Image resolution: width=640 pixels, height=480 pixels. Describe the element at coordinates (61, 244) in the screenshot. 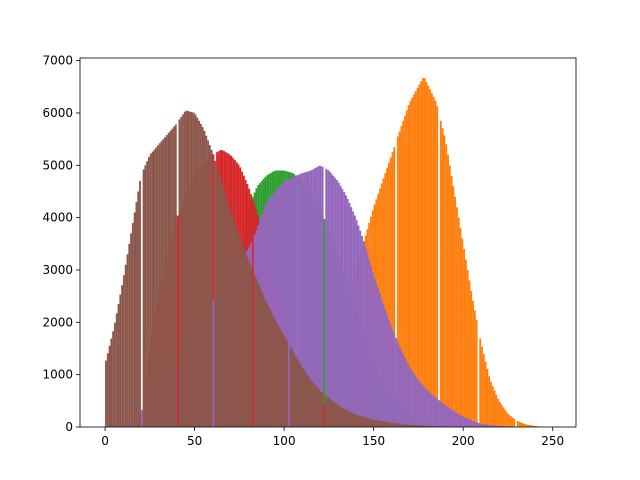

I see `y-axis: 0 1000 2000 3000 4000 5000 6000 7000` at that location.